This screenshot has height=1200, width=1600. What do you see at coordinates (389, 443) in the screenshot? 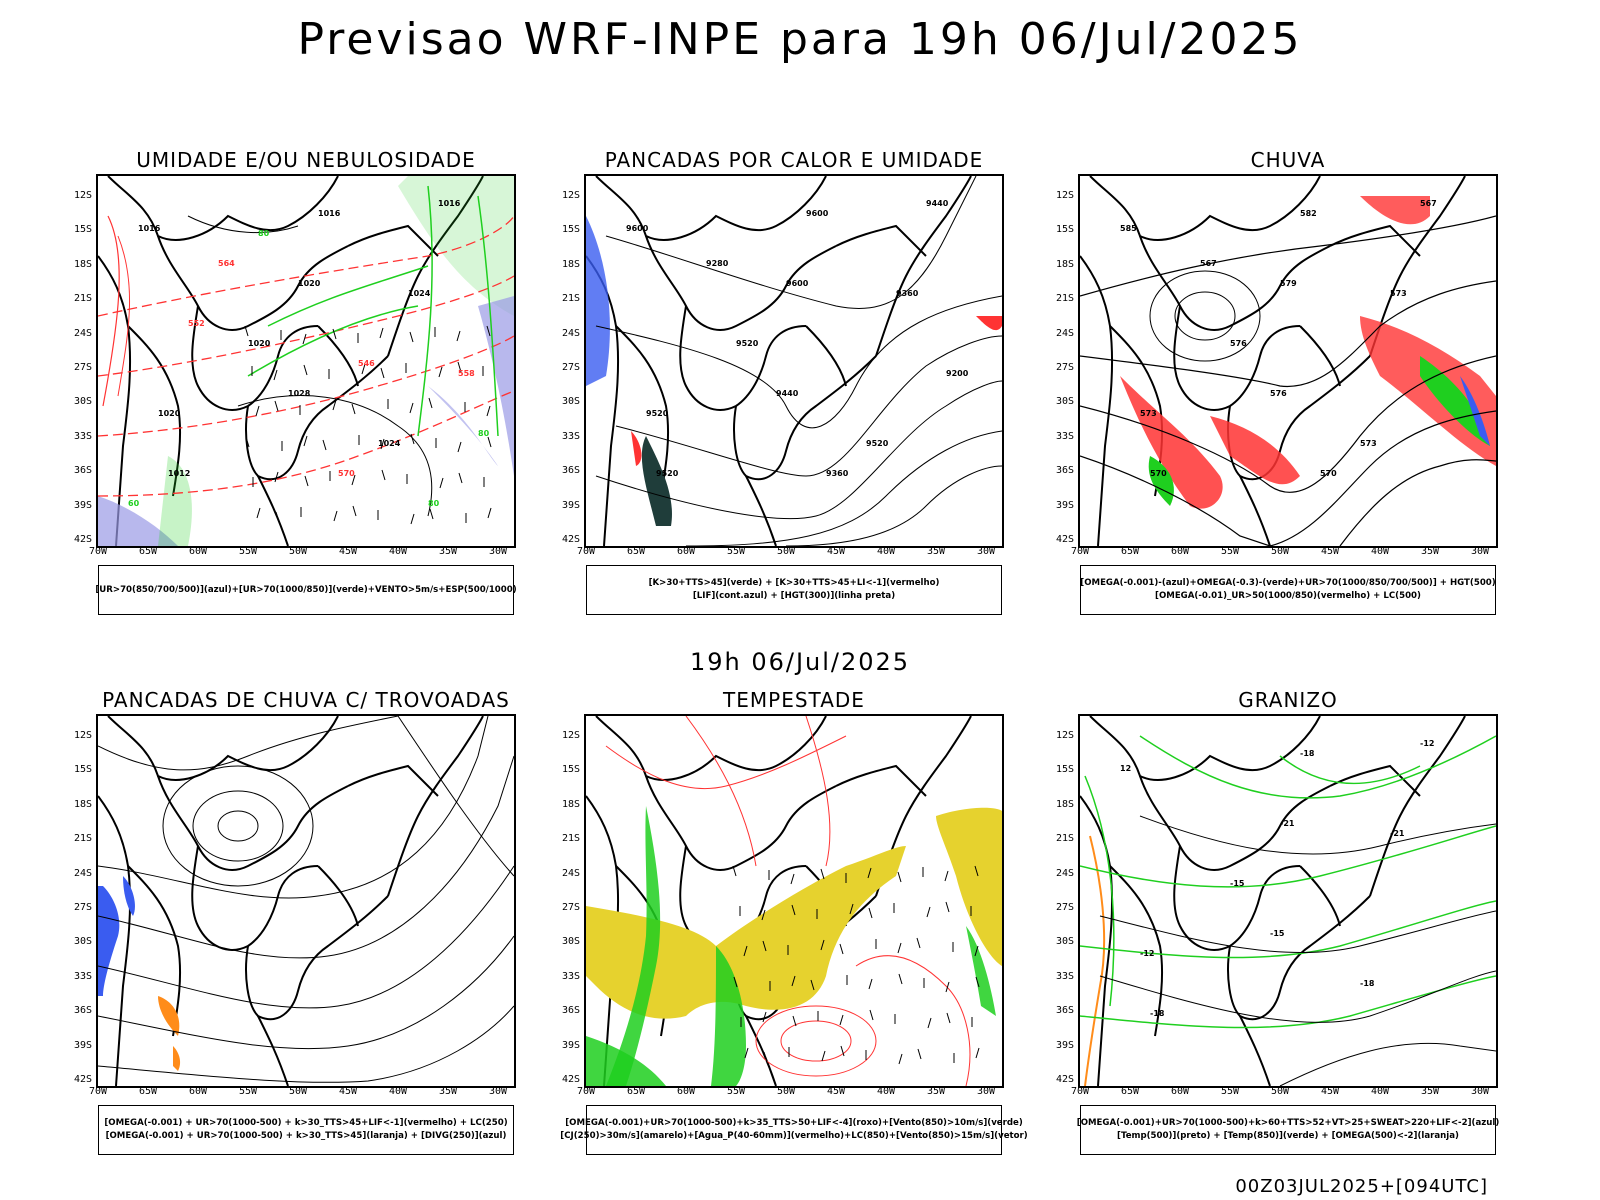
I see `contour-label: 1024` at bounding box center [389, 443].